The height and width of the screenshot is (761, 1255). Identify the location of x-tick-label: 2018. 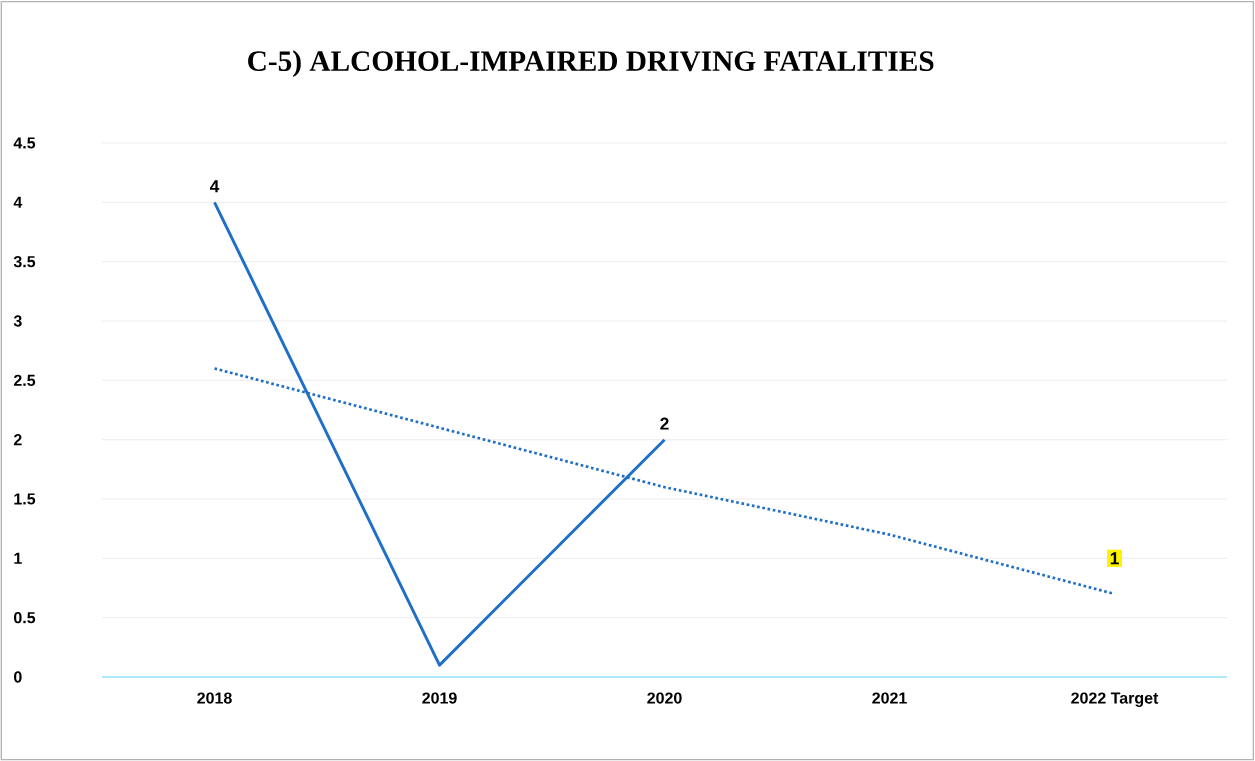
(214, 698).